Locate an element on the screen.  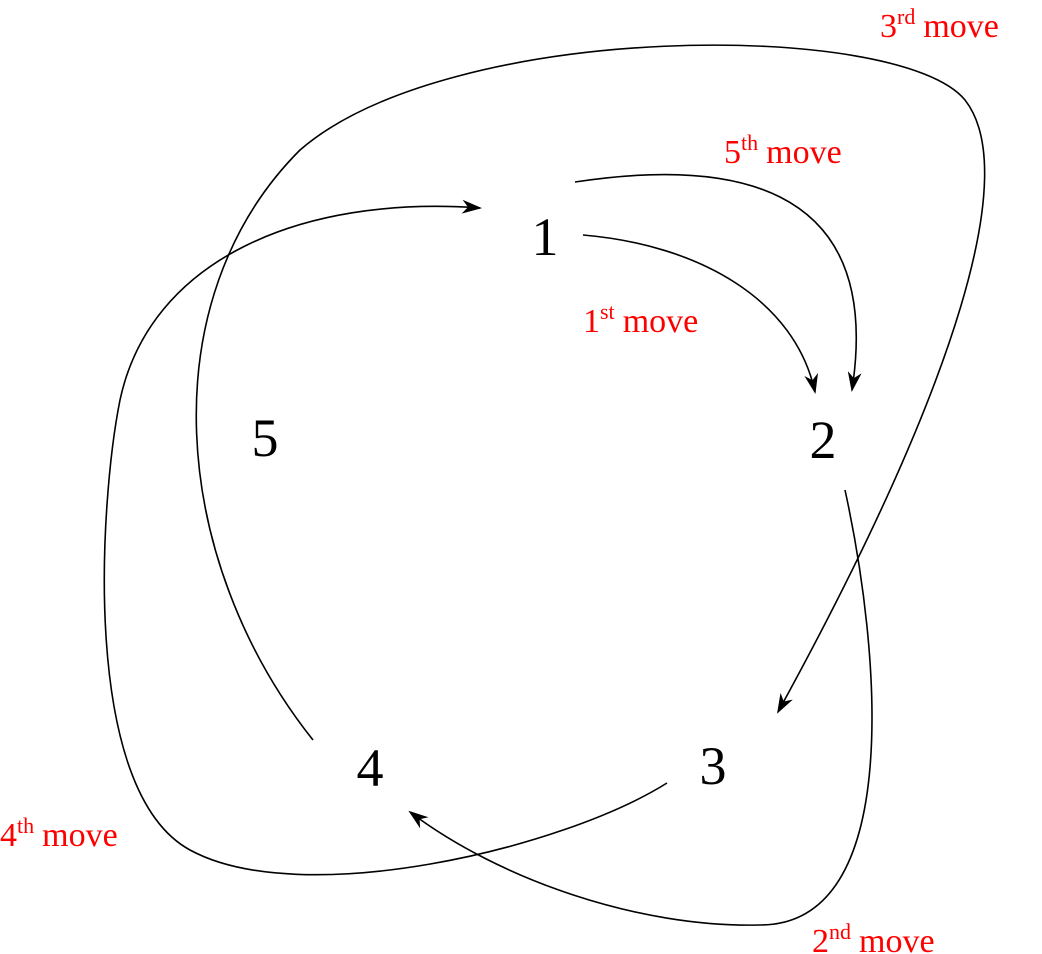
node-label: 4 is located at coordinates (370, 768).